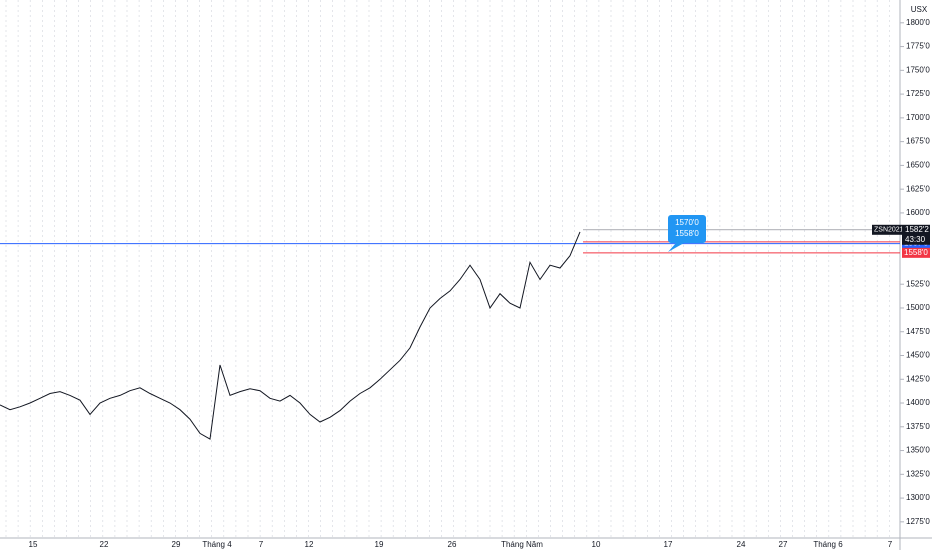 This screenshot has width=932, height=555. Describe the element at coordinates (828, 544) in the screenshot. I see `x-tick-label: Tháng 6` at that location.